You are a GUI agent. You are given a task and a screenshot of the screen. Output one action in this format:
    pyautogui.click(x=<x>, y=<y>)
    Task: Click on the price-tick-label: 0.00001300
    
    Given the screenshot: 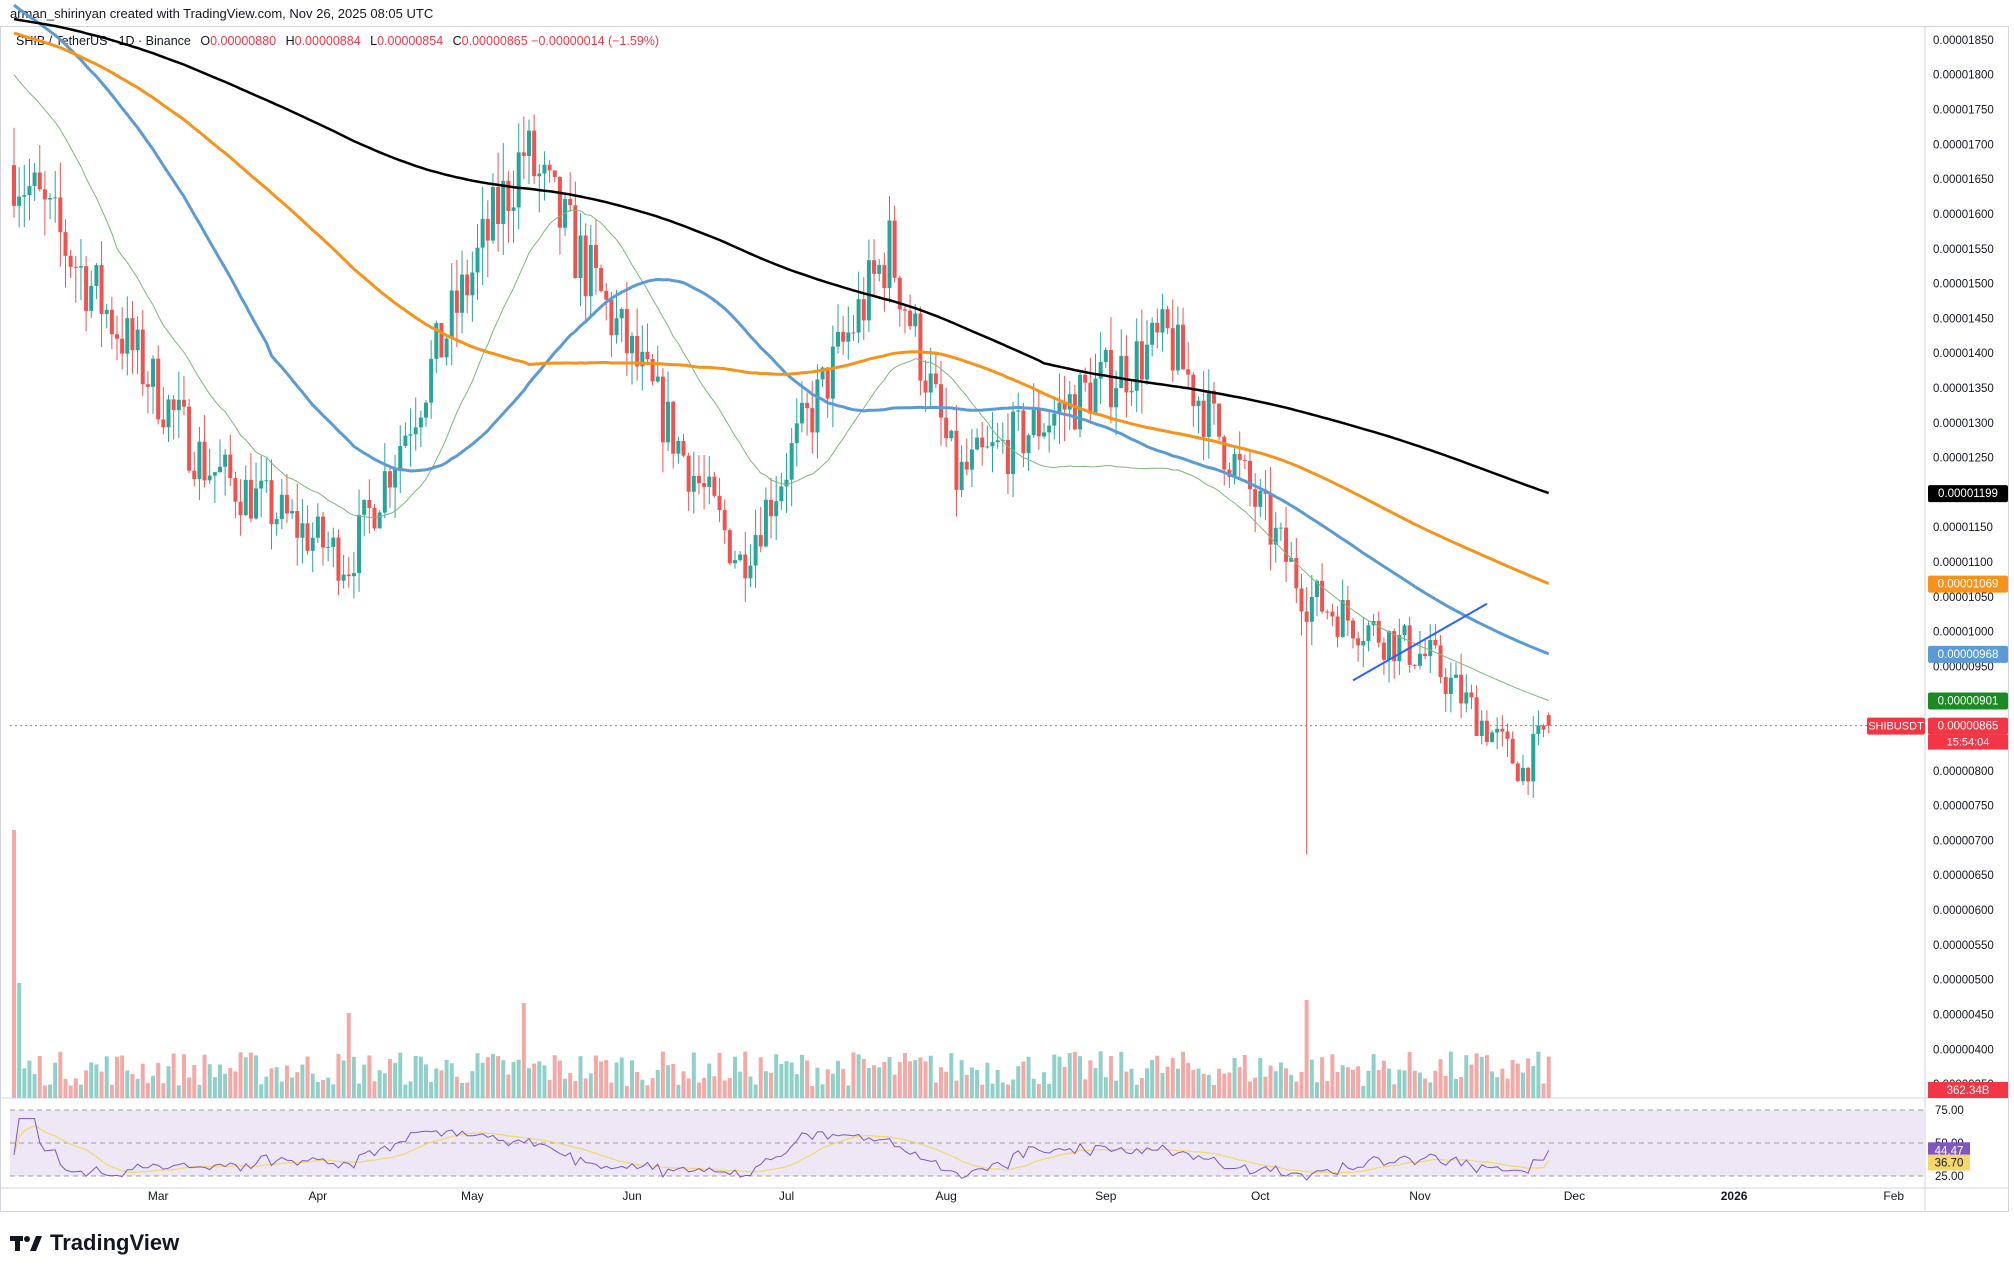 What is the action you would take?
    pyautogui.click(x=1963, y=424)
    